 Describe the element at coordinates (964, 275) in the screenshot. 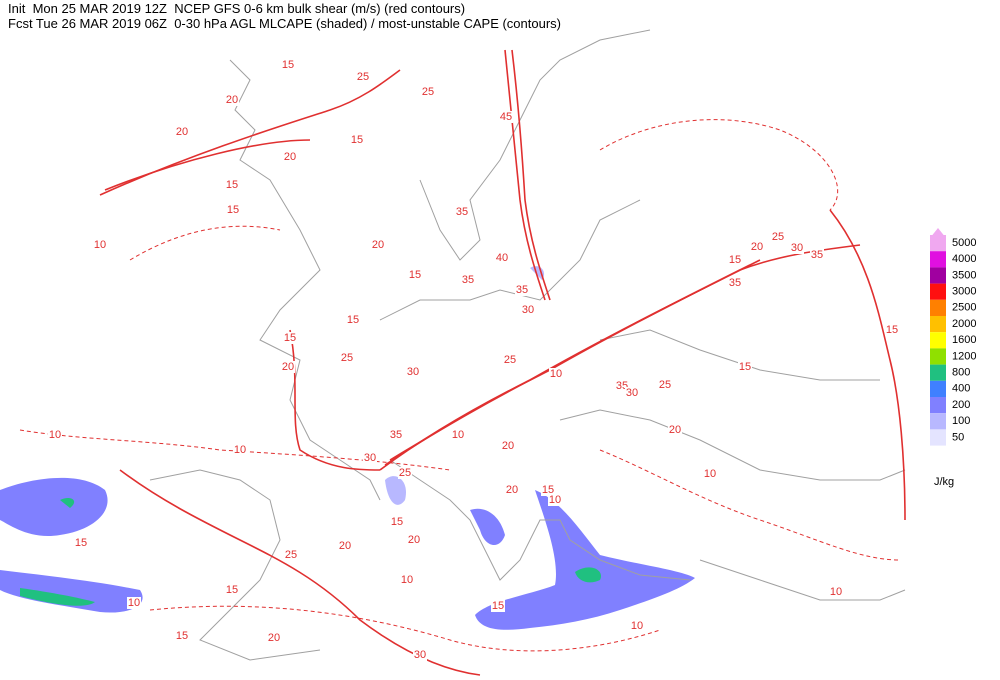

I see `legend-label: 3500` at that location.